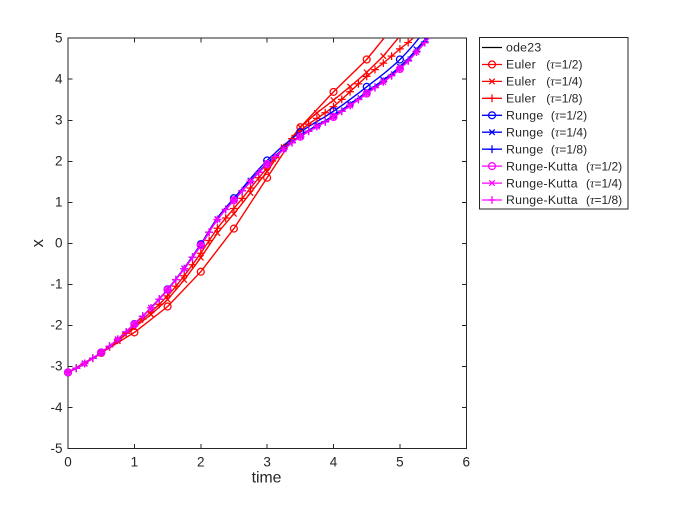 Image resolution: width=679 pixels, height=509 pixels. I want to click on svg-text: -4, so click(56, 407).